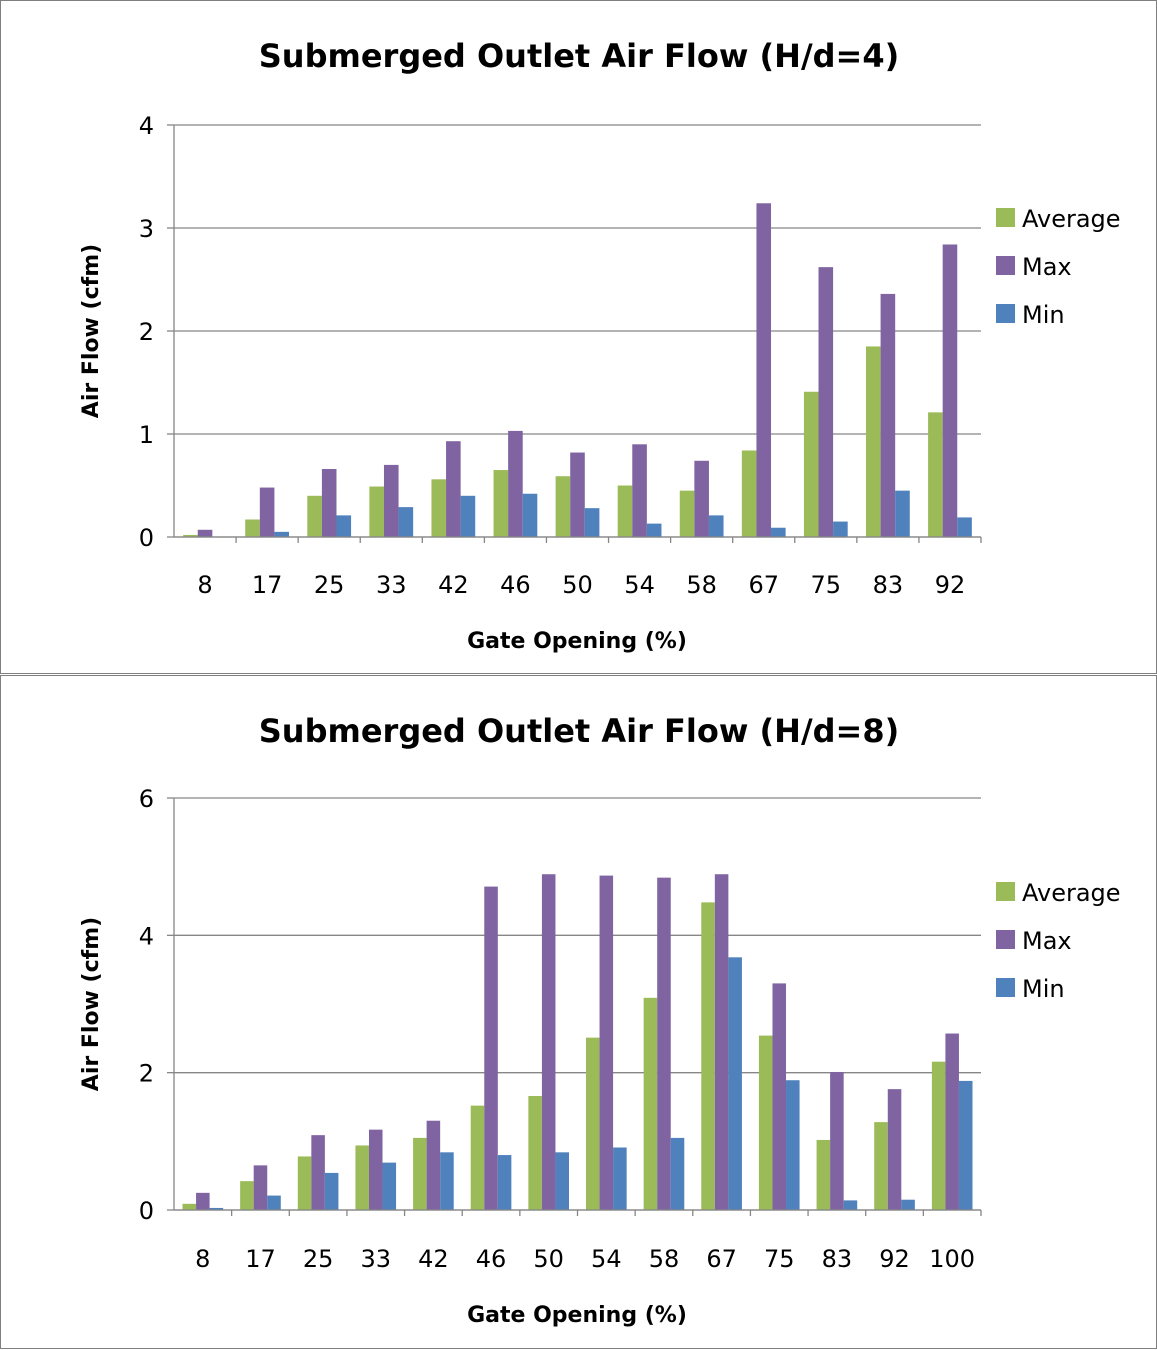 The height and width of the screenshot is (1350, 1157). I want to click on x-tick-label: 50, so click(548, 1259).